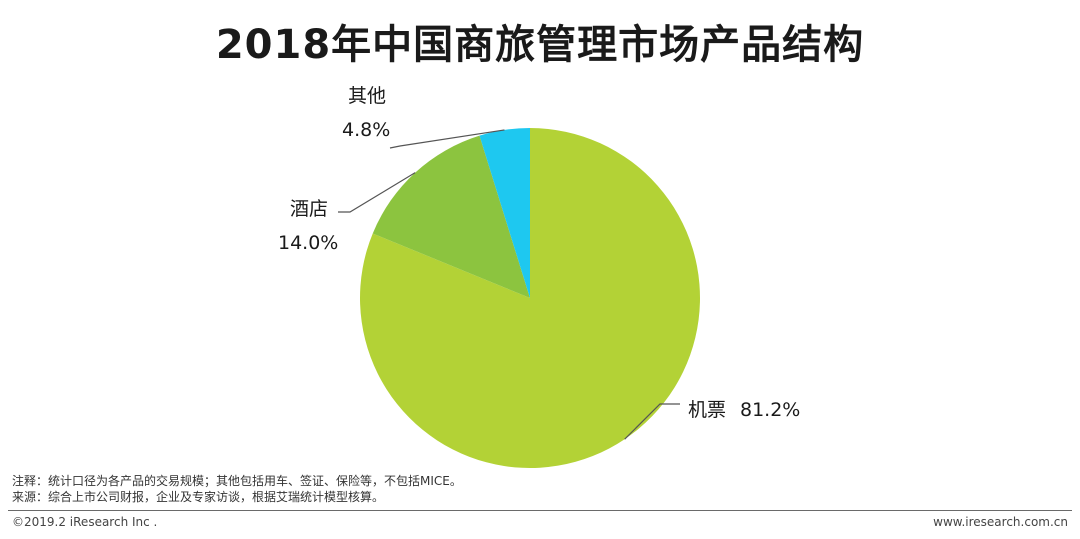  I want to click on slice-hotel, so click(451, 216).